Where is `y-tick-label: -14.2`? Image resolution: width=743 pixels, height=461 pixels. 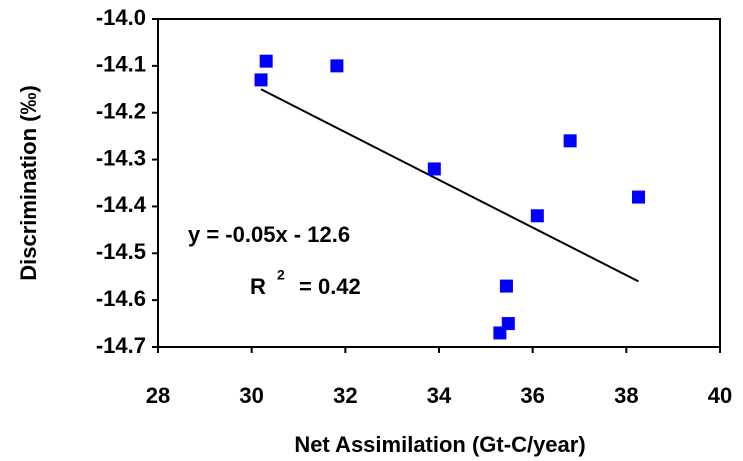
y-tick-label: -14.2 is located at coordinates (121, 111).